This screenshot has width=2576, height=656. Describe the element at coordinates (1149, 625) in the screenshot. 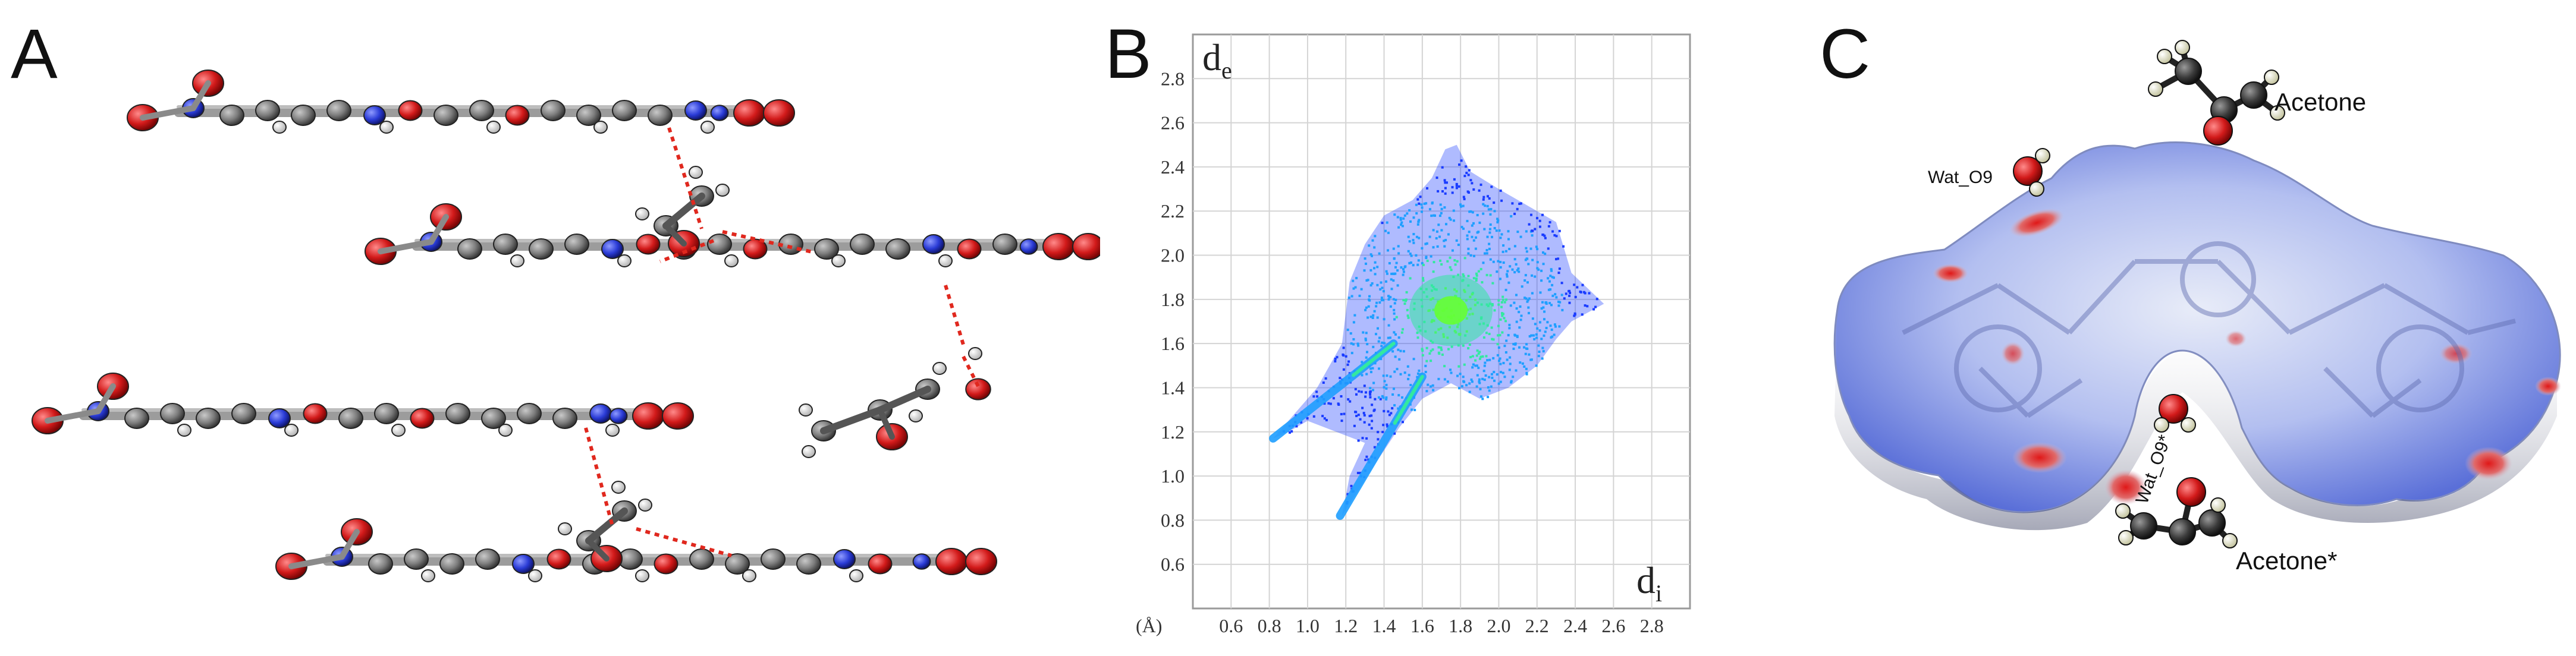

I see `unit-label: (Å)` at that location.